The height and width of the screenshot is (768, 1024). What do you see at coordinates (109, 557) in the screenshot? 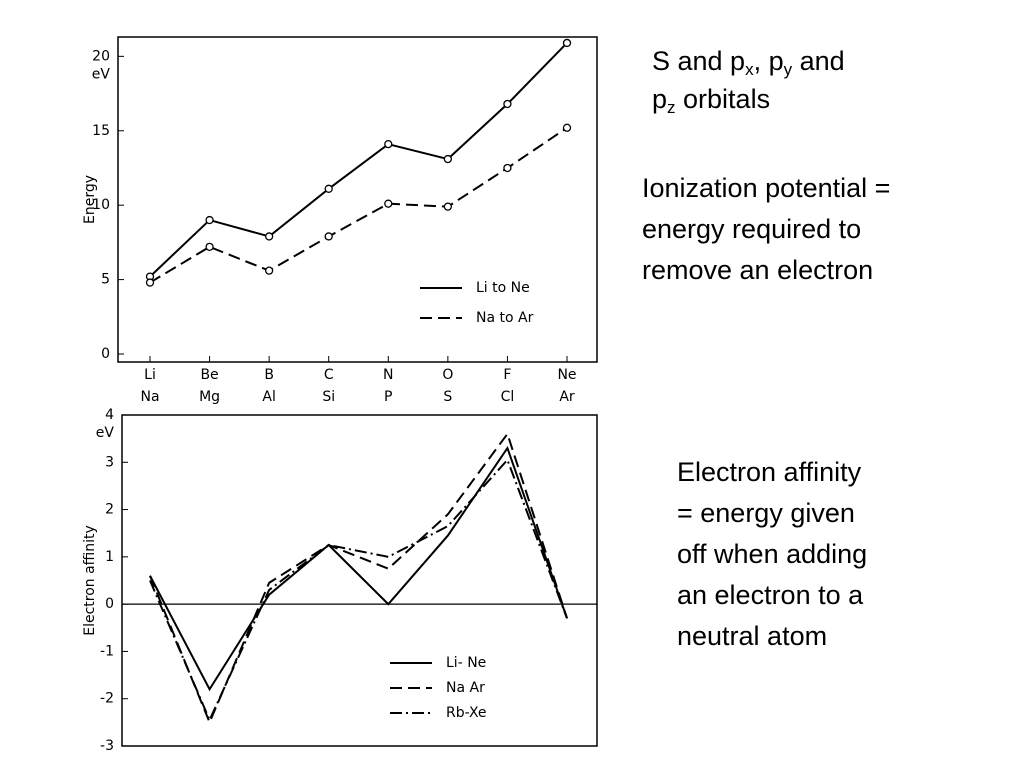
I see `y-tick-label: 1` at bounding box center [109, 557].